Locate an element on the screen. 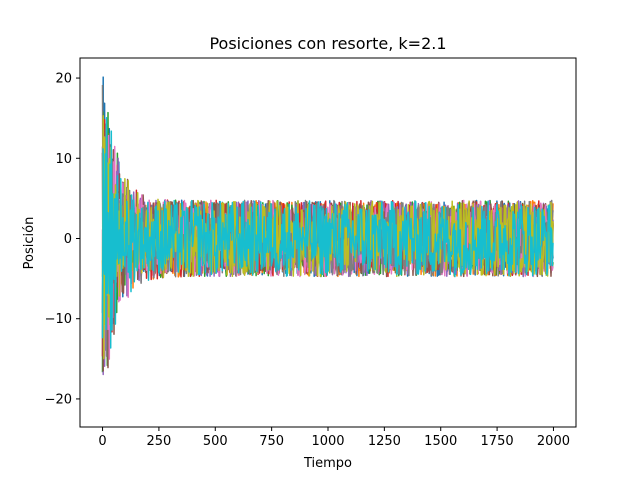 This screenshot has height=480, width=640. x-tick-label: 1750 is located at coordinates (497, 441).